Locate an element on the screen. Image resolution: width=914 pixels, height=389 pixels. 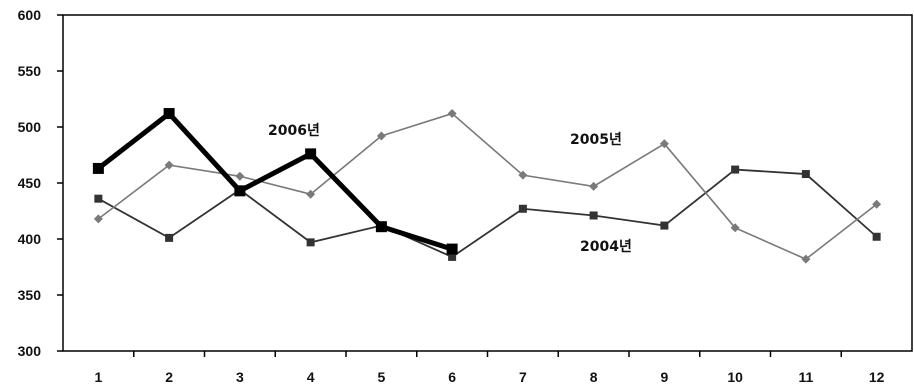
series-label-2006: 2006년 is located at coordinates (294, 131).